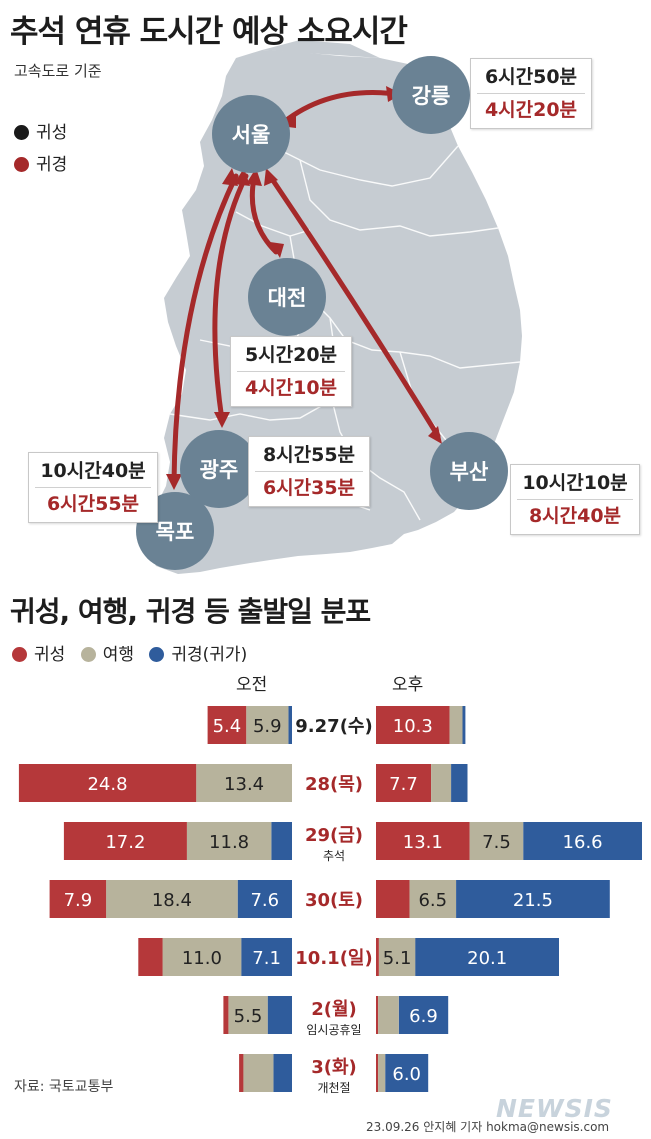 This screenshot has height=1139, width=651. I want to click on page-subtitle: 고속도로 기준, so click(58, 71).